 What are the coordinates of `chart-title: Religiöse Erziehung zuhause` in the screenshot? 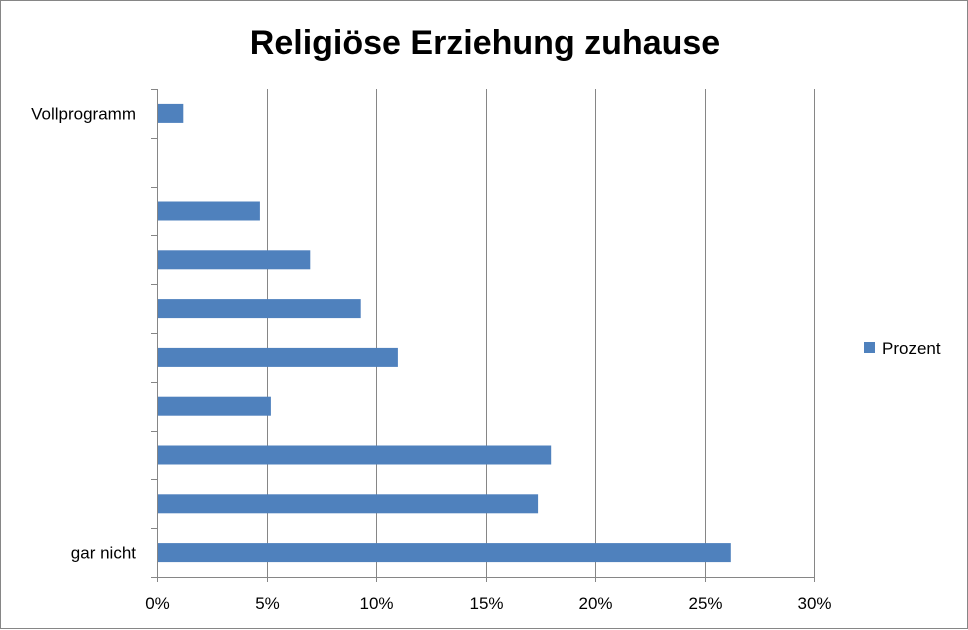 It's located at (485, 43).